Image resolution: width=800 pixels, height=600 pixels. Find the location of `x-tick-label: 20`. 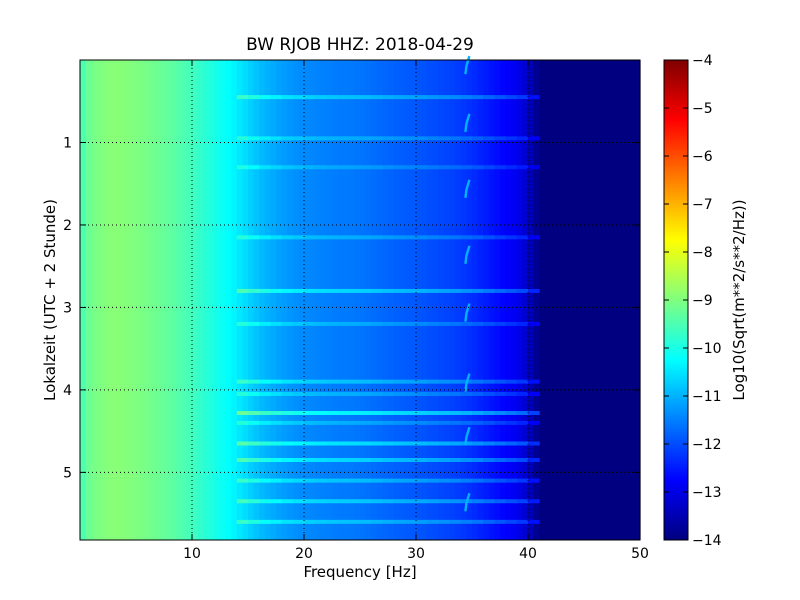

x-tick-label: 20 is located at coordinates (304, 554).